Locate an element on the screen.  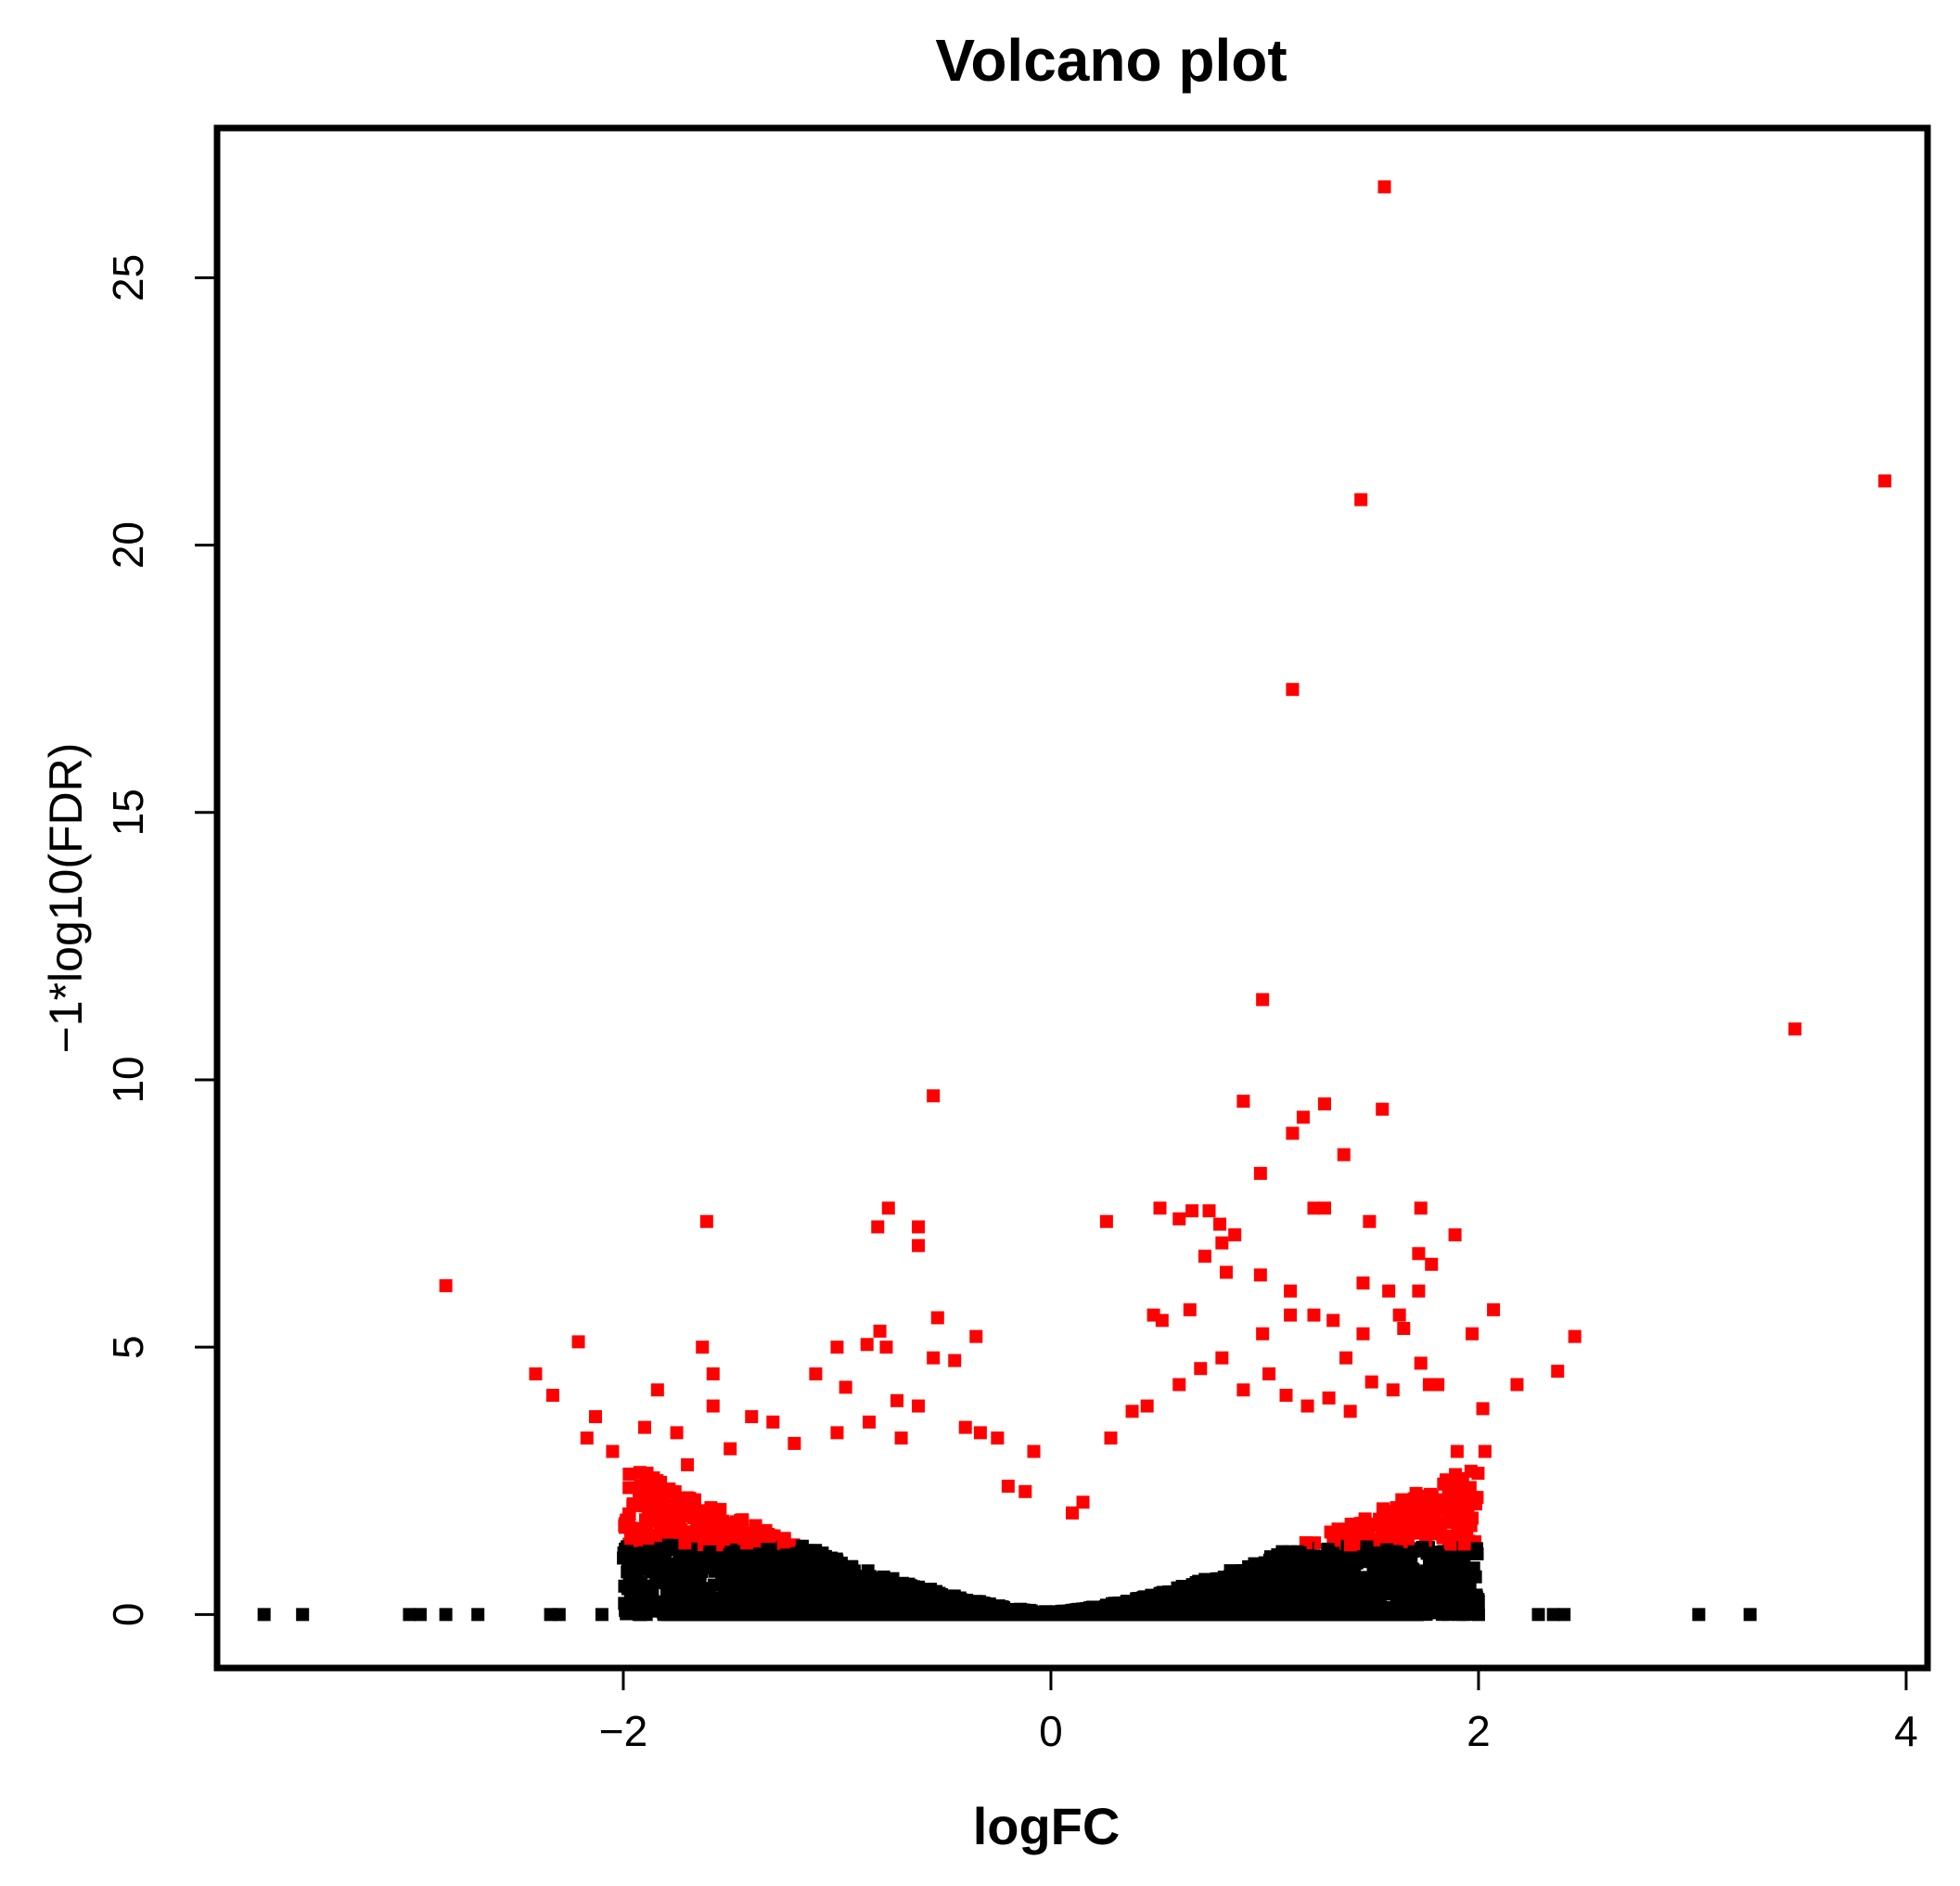
y-axis: 0 5 10 15 20 25 is located at coordinates (162, 940).